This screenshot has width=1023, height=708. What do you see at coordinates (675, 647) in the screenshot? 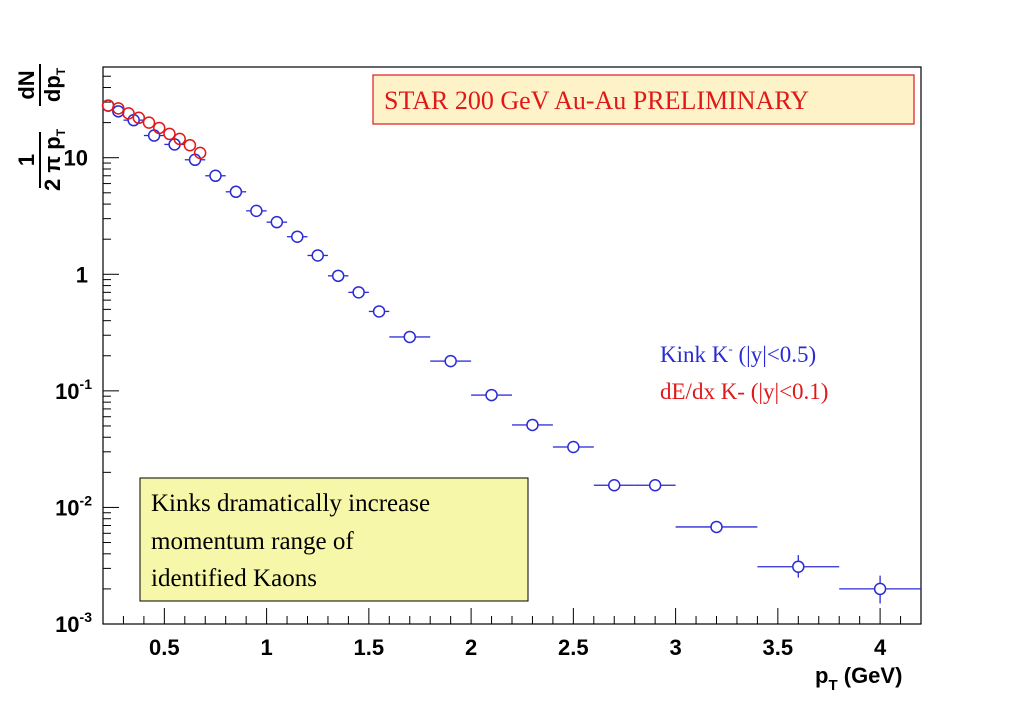
I see `x-tick-label: 3` at bounding box center [675, 647].